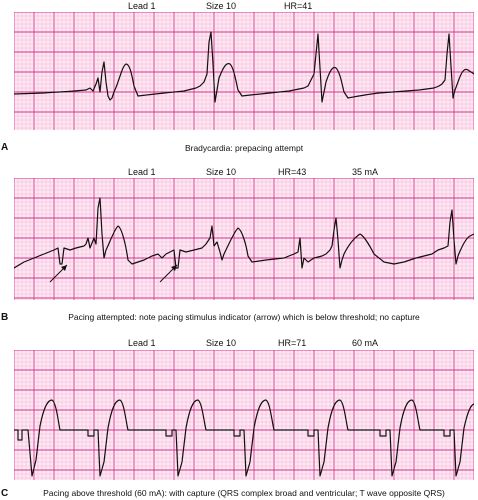 This screenshot has width=478, height=500. I want to click on heart-rate-label: HR=43, so click(292, 172).